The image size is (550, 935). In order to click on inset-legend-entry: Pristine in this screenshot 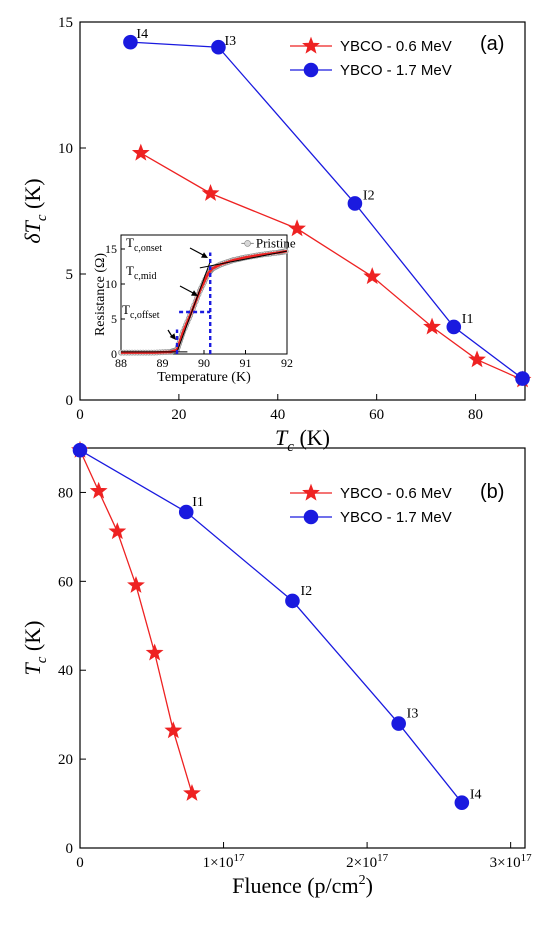, I will do `click(276, 242)`.